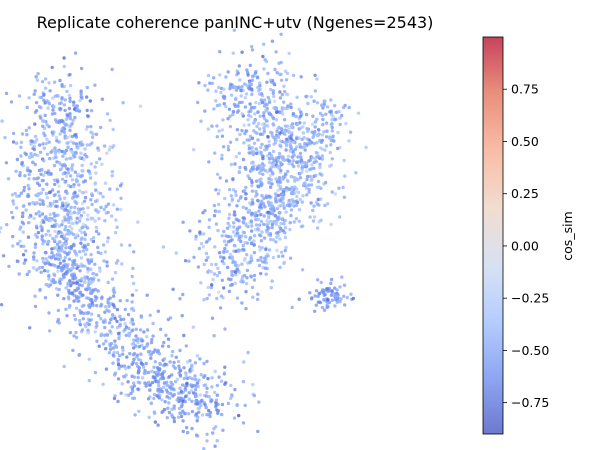  What do you see at coordinates (493, 235) in the screenshot?
I see `colorbar-frame` at bounding box center [493, 235].